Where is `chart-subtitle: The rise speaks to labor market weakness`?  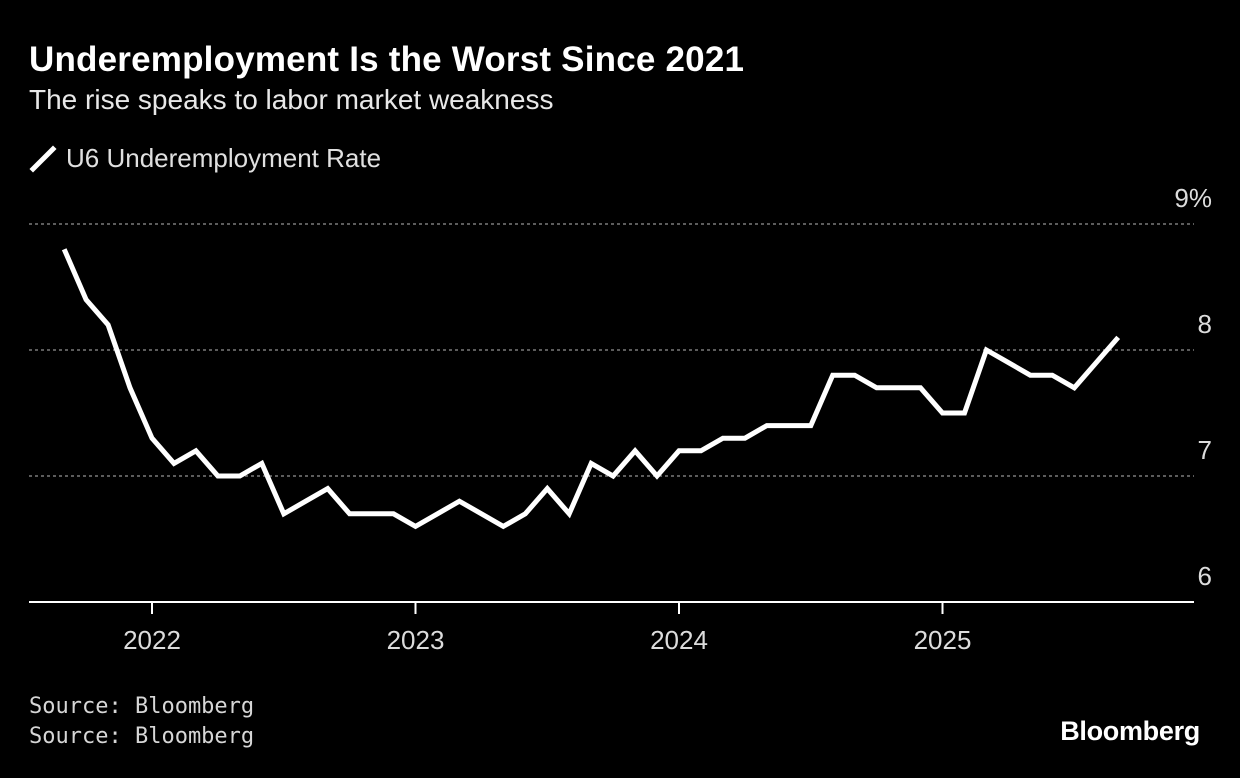 chart-subtitle: The rise speaks to labor market weakness is located at coordinates (291, 99).